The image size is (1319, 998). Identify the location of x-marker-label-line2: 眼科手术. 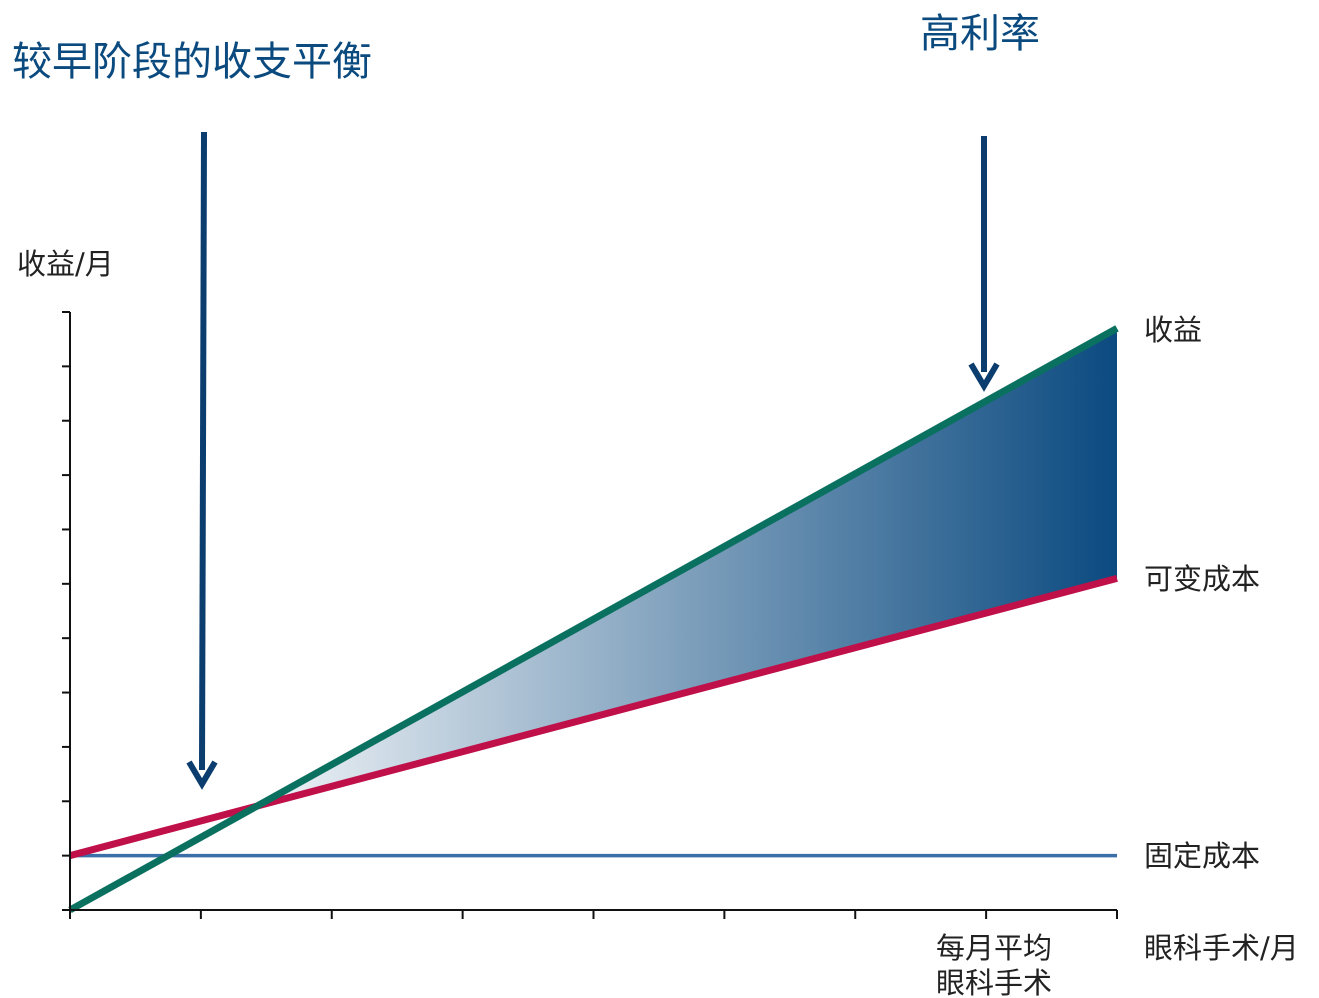
(994, 982).